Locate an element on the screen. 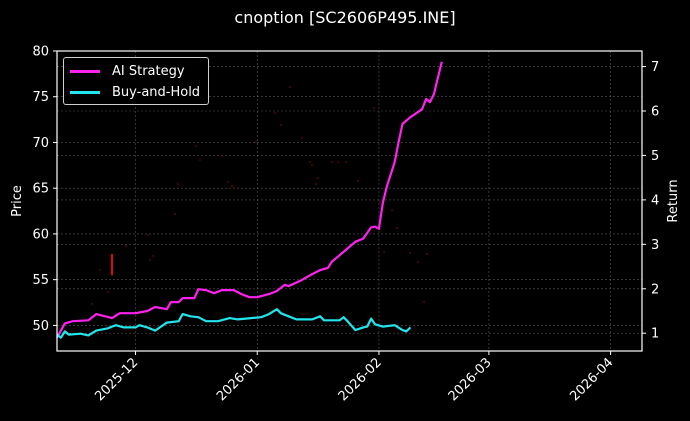 This screenshot has height=421, width=690. y2-tick-label: 1 is located at coordinates (655, 334).